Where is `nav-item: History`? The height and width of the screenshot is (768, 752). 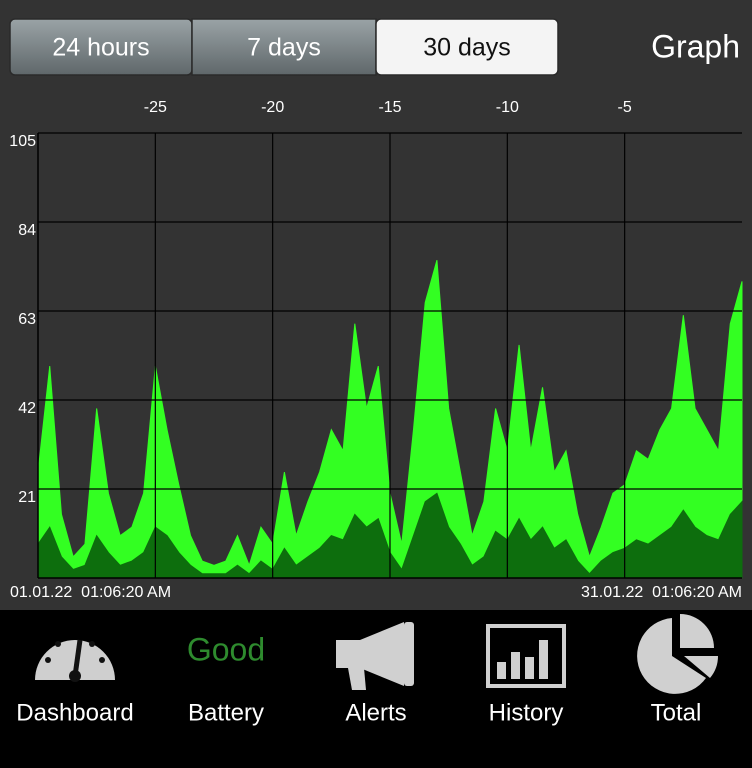
nav-item: History is located at coordinates (526, 712).